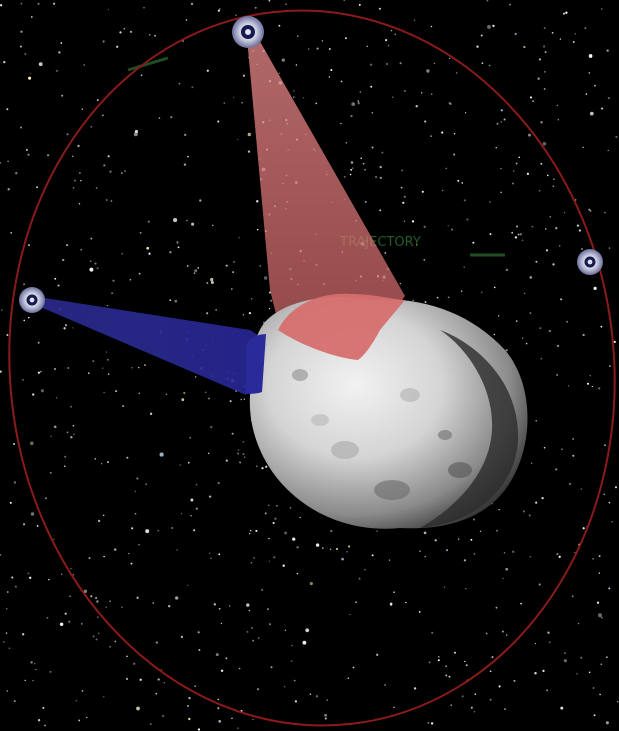  What do you see at coordinates (388, 412) in the screenshot?
I see `asteroid` at bounding box center [388, 412].